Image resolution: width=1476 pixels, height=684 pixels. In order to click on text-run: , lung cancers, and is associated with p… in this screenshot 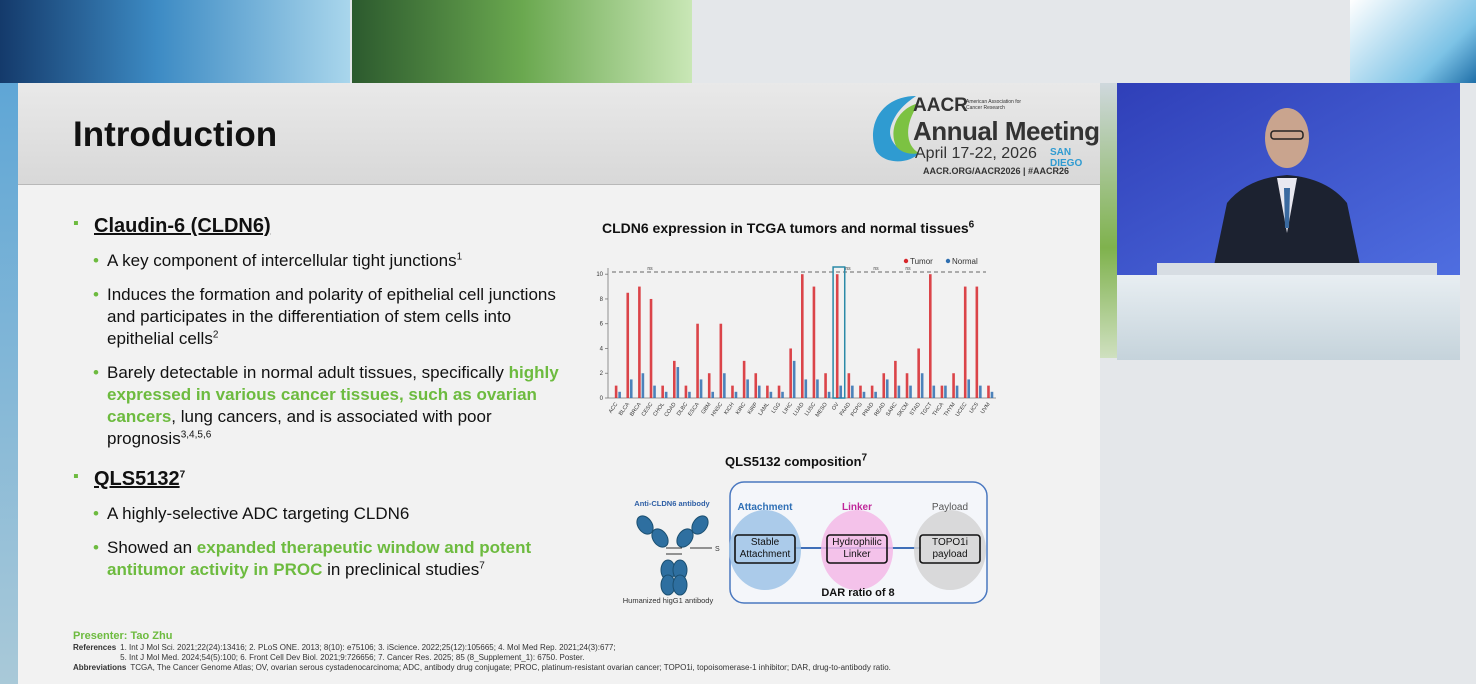, I will do `click(299, 427)`.